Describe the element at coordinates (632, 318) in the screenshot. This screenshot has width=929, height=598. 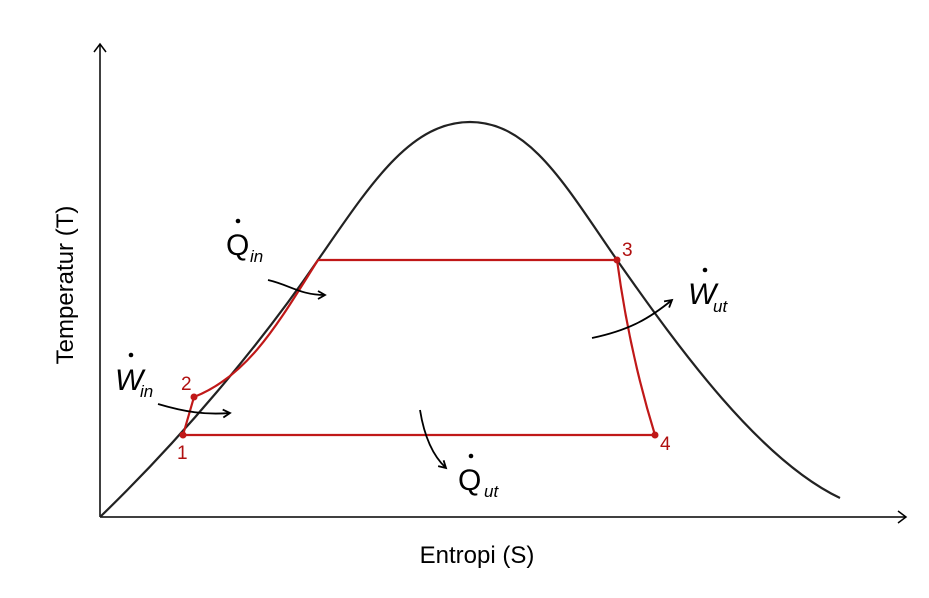
I see `work-out-arrow` at that location.